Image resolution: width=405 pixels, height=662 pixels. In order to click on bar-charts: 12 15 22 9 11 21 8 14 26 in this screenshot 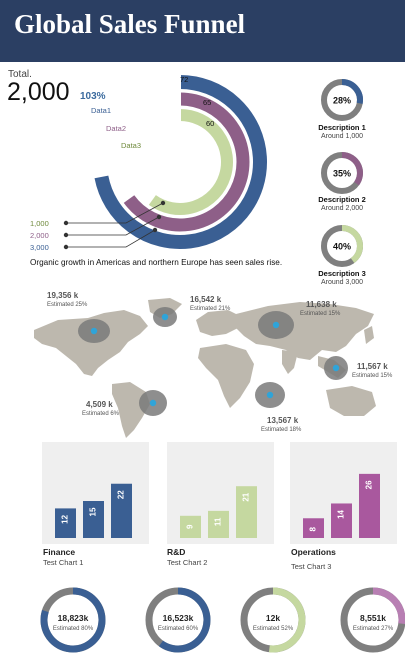, I will do `click(219, 493)`.